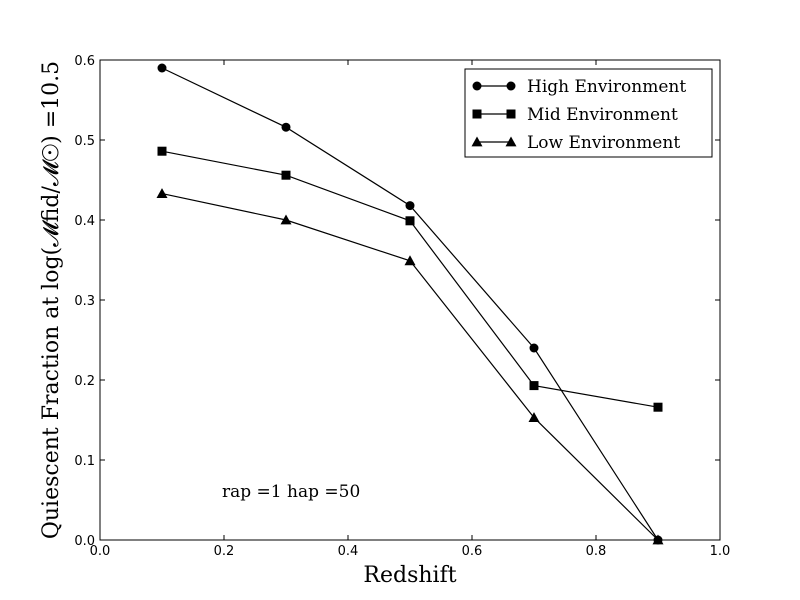 The image size is (800, 600). I want to click on x-tick-label: 1.0, so click(720, 551).